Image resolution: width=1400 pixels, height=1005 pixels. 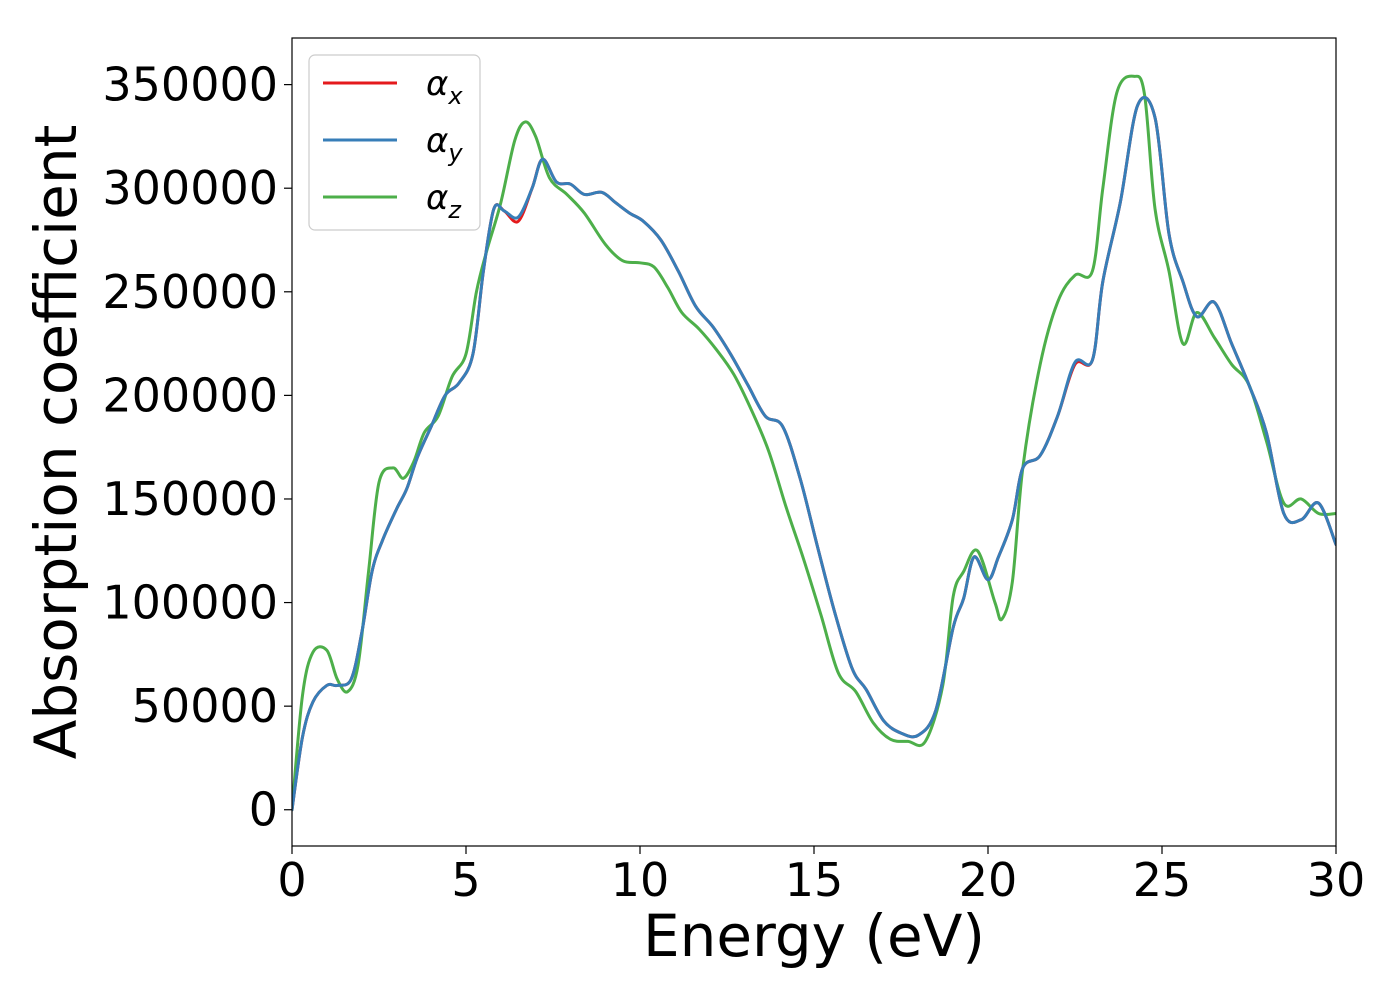 I want to click on y-axis-label: Absorption coefficient, so click(x=56, y=442).